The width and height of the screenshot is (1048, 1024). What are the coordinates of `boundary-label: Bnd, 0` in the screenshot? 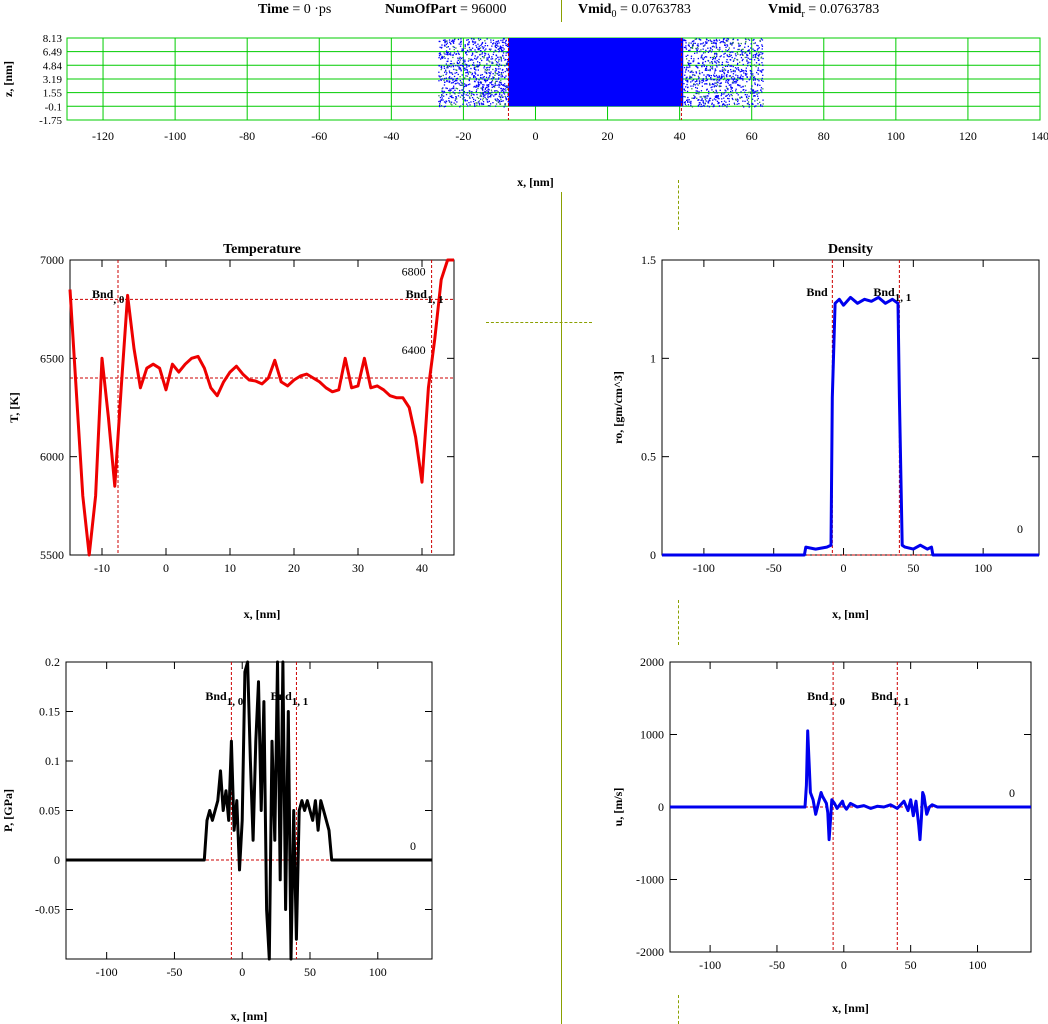 It's located at (108, 296).